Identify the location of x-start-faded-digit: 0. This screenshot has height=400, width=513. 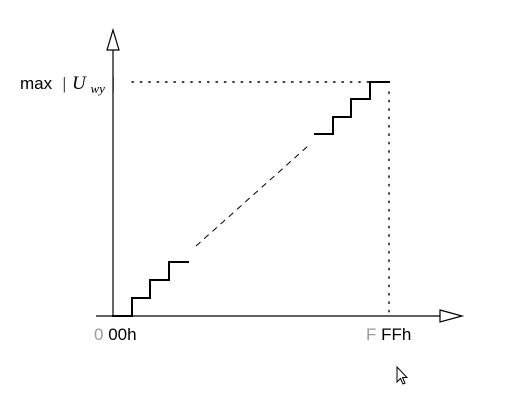
(98, 334).